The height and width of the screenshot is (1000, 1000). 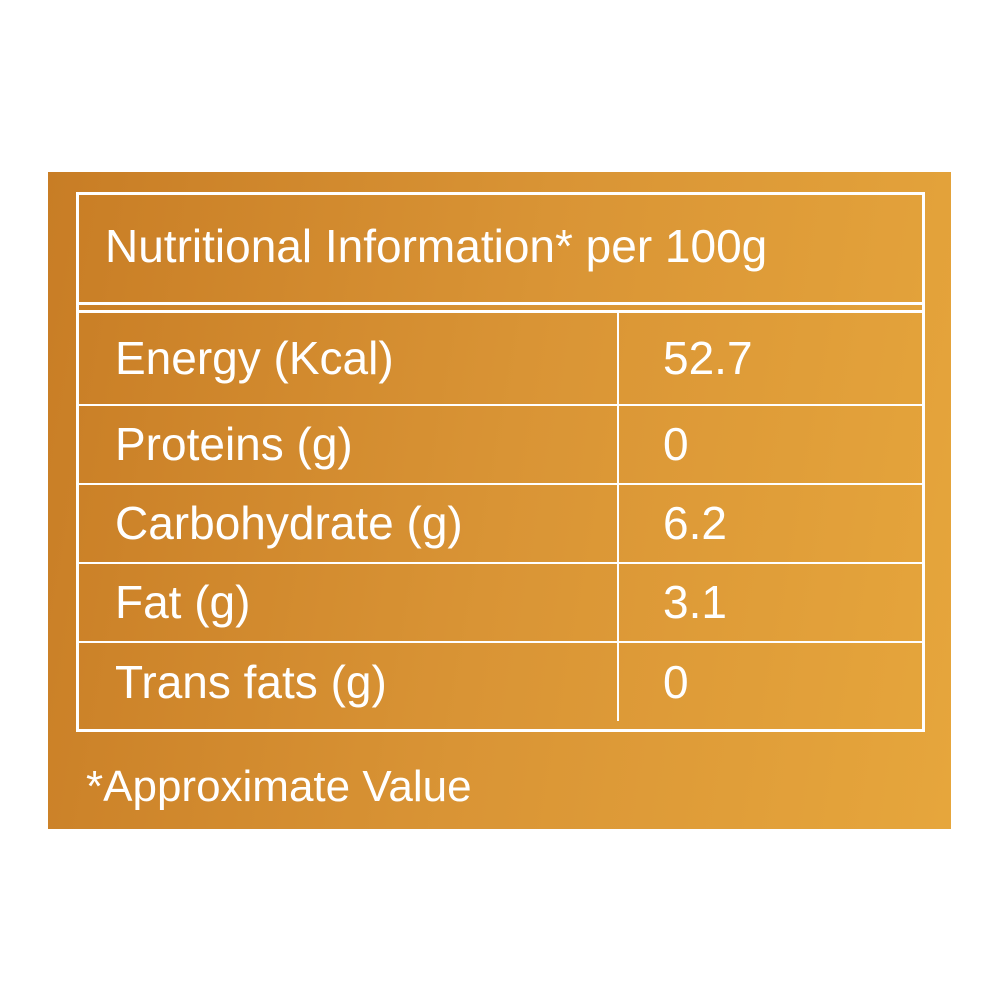 What do you see at coordinates (769, 358) in the screenshot?
I see `nutrient-value: 52.7` at bounding box center [769, 358].